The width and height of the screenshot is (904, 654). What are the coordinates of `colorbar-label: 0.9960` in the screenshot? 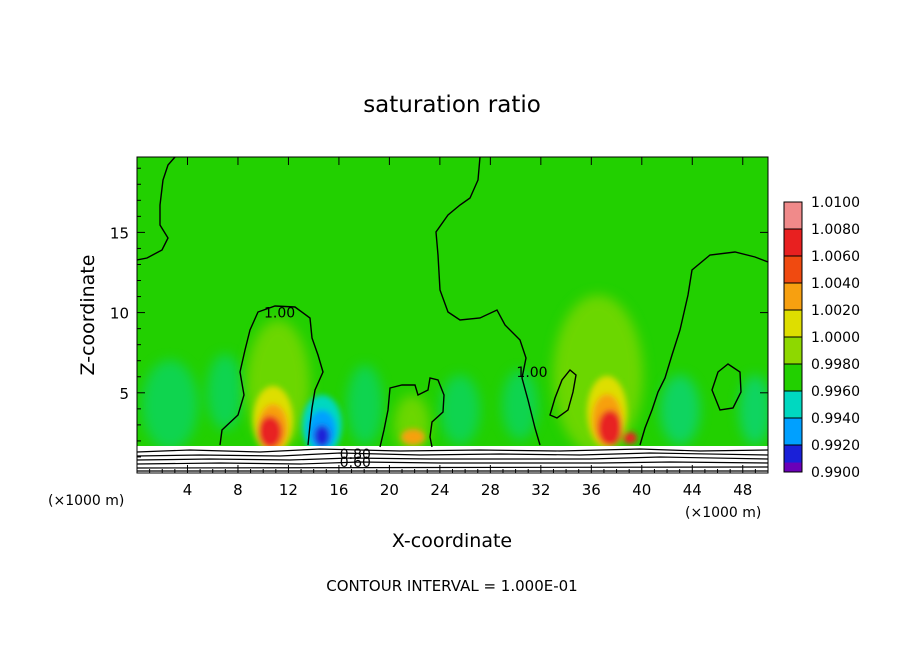 It's located at (835, 392).